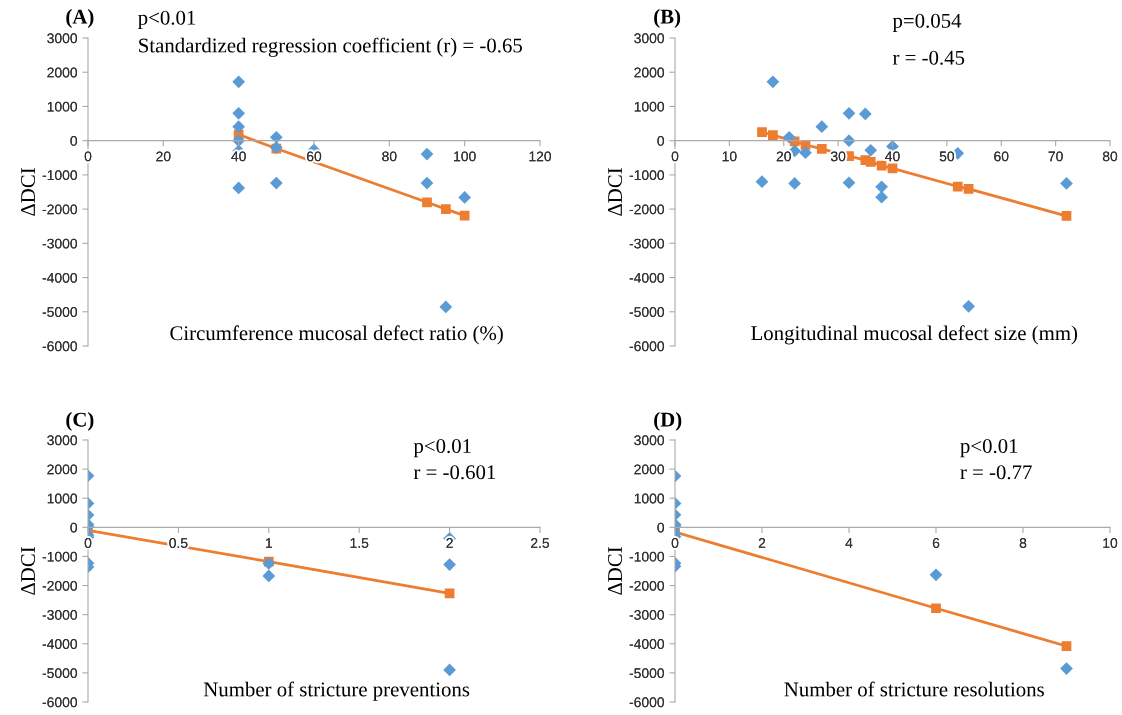 Image resolution: width=1122 pixels, height=715 pixels. I want to click on annotation: r = -0.45, so click(928, 57).